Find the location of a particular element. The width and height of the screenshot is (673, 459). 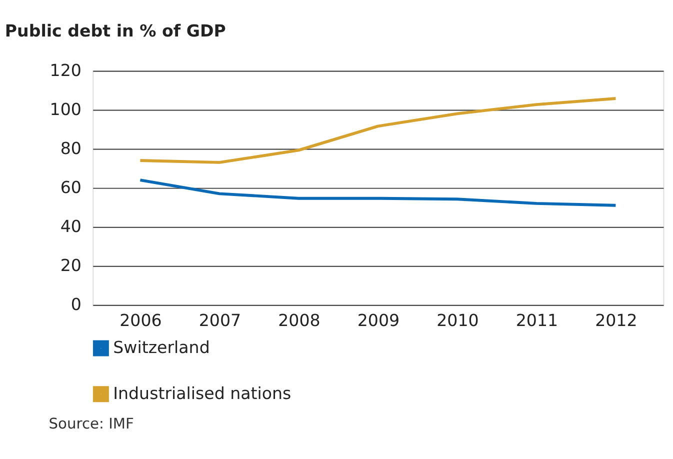

y-tick-label: 40 is located at coordinates (71, 226).